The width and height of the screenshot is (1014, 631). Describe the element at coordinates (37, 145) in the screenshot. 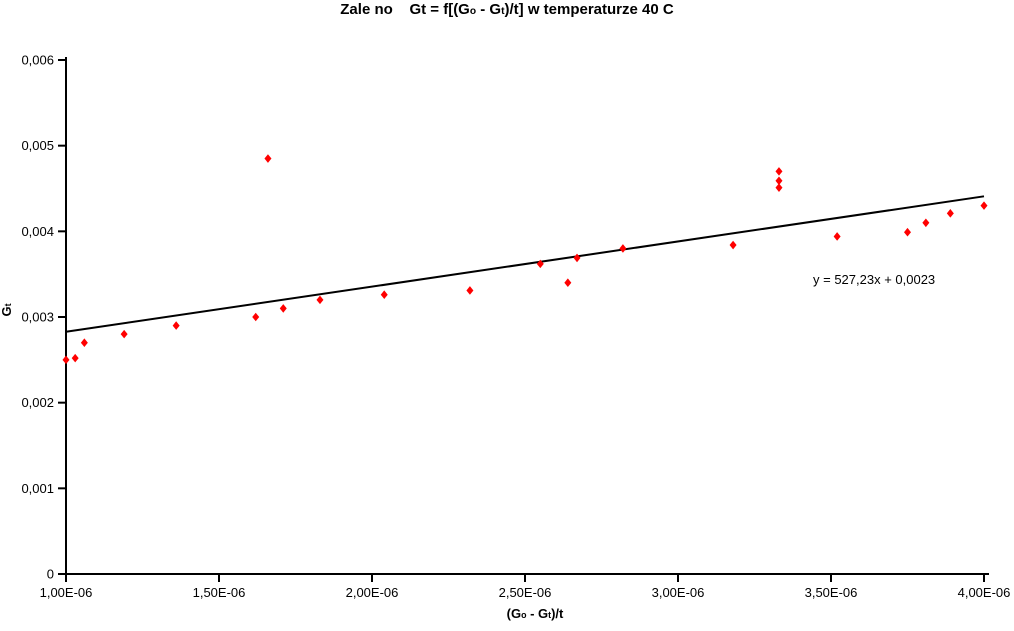

I see `y-tick-label: 0,005` at that location.